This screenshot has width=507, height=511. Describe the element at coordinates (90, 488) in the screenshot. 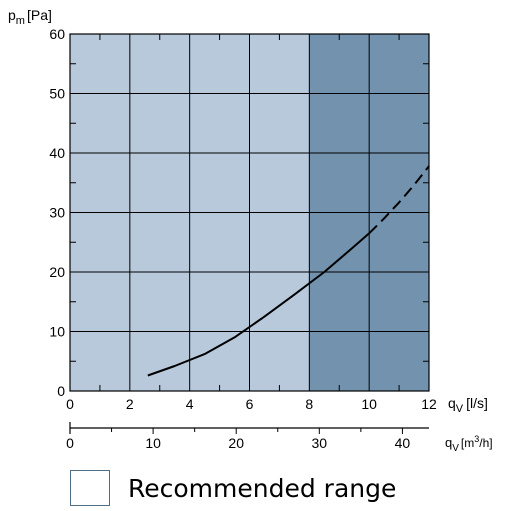

I see `recommended-range-swatch` at that location.